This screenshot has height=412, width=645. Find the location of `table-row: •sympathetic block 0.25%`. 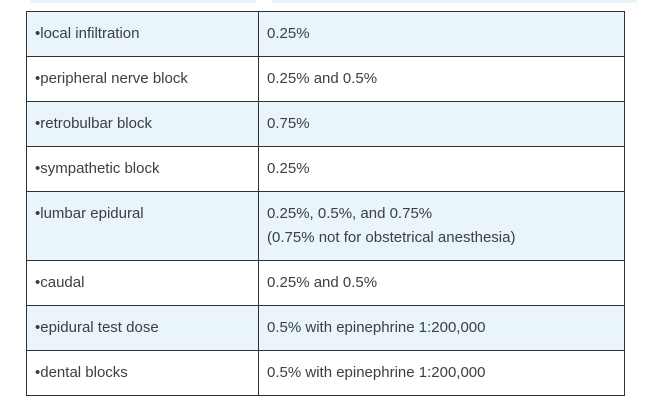

table-row: •sympathetic block 0.25% is located at coordinates (325, 169).